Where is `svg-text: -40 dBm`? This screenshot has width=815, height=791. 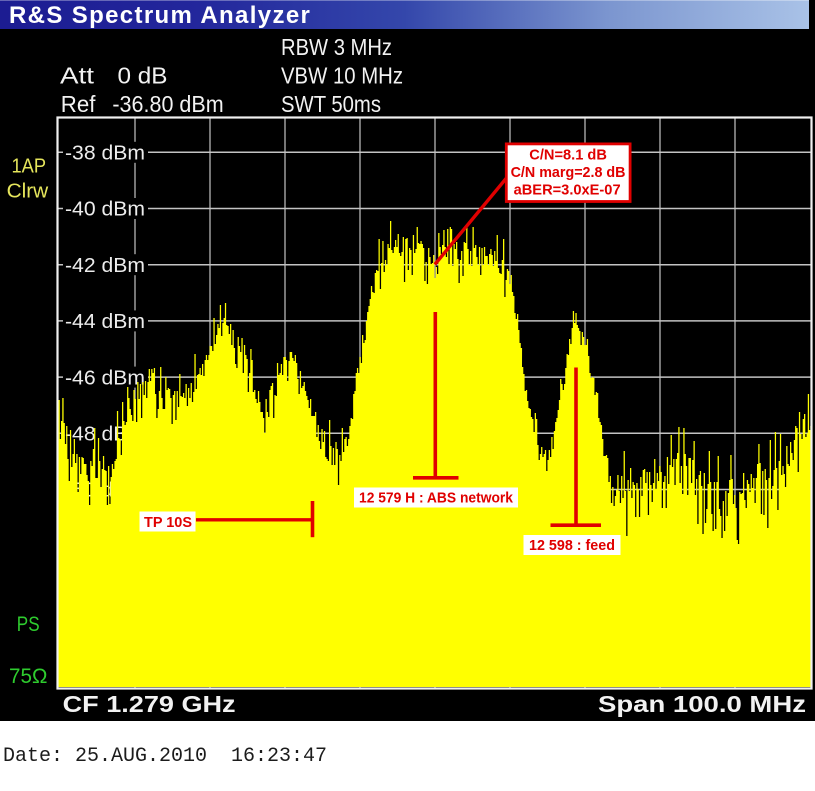
svg-text: -40 dBm is located at coordinates (105, 210).